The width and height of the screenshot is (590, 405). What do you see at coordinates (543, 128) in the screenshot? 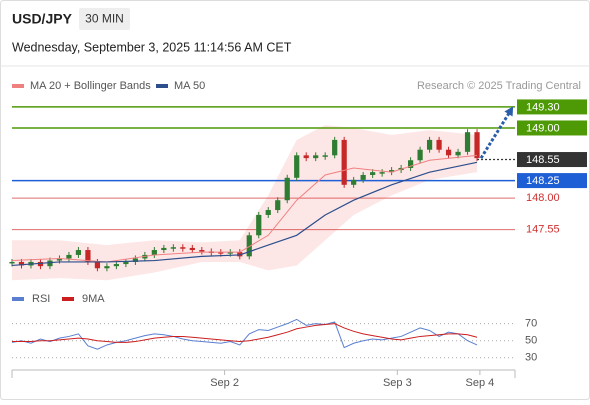
I see `level-label: 149.00` at bounding box center [543, 128].